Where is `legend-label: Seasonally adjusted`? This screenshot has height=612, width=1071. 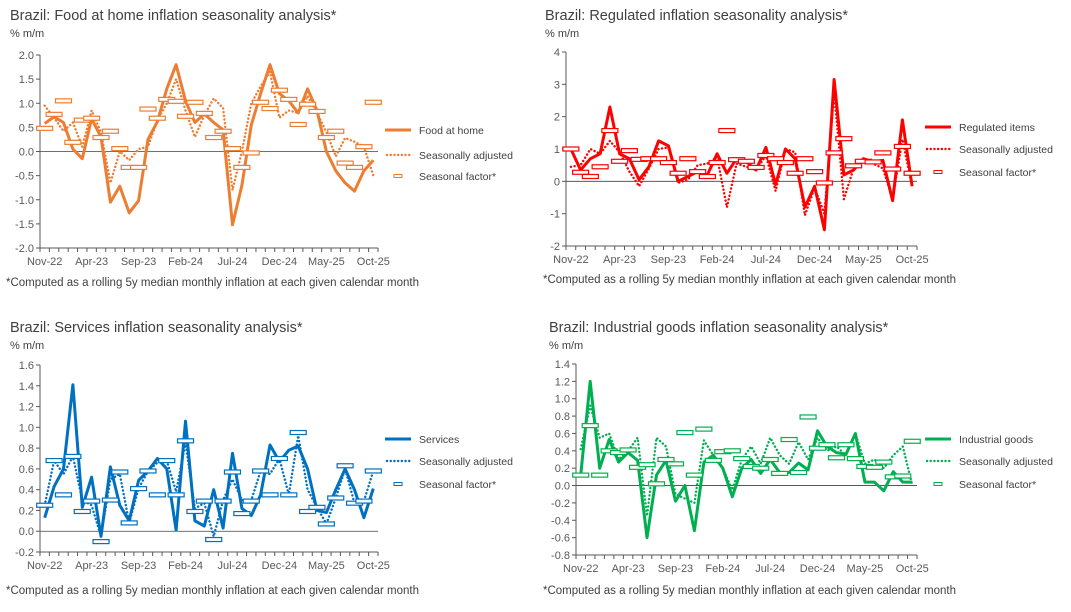 legend-label: Seasonally adjusted is located at coordinates (1006, 462).